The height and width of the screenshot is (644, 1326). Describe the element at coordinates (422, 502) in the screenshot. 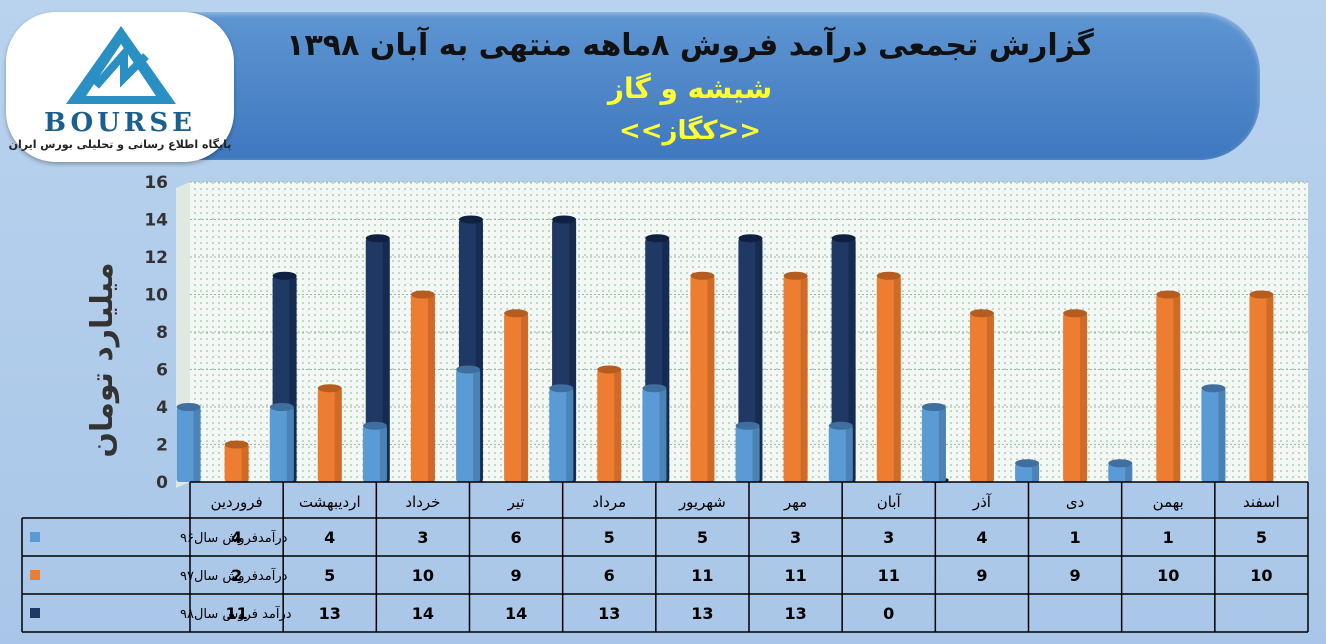

I see `x-tick-label: خرداد` at that location.